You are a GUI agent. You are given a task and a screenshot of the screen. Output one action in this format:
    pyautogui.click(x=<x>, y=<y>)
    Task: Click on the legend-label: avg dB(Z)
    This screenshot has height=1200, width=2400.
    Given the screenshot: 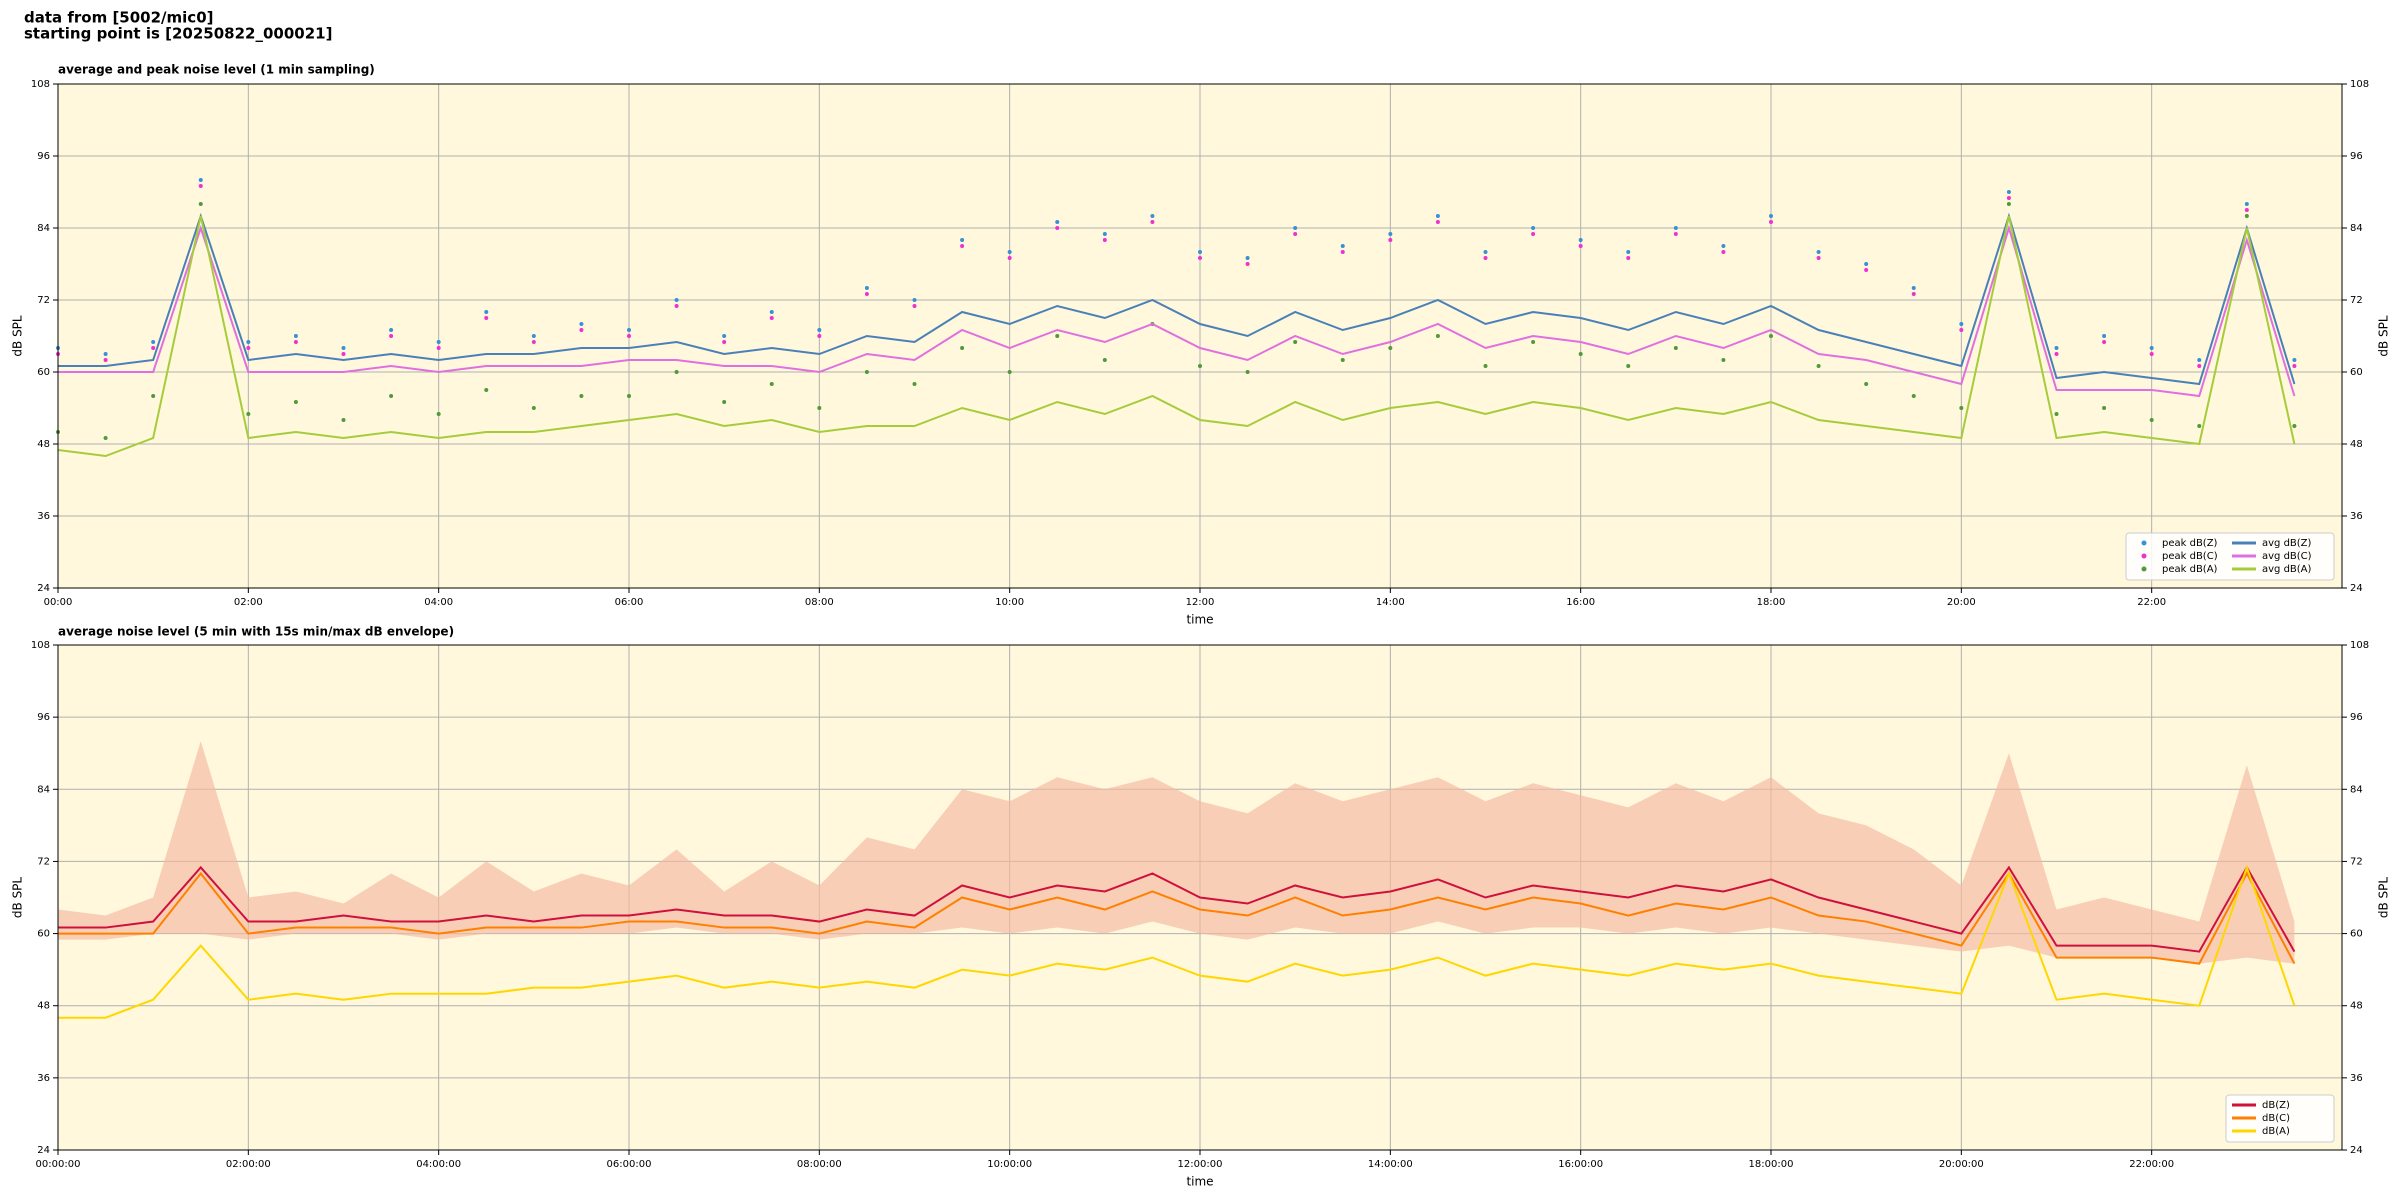 What is the action you would take?
    pyautogui.click(x=2287, y=543)
    